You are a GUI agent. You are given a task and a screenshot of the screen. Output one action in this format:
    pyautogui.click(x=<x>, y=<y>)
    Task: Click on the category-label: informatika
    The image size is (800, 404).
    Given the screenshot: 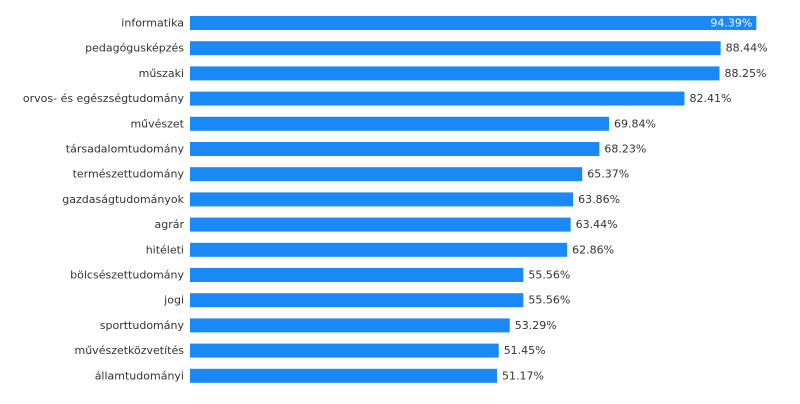 What is the action you would take?
    pyautogui.click(x=152, y=23)
    